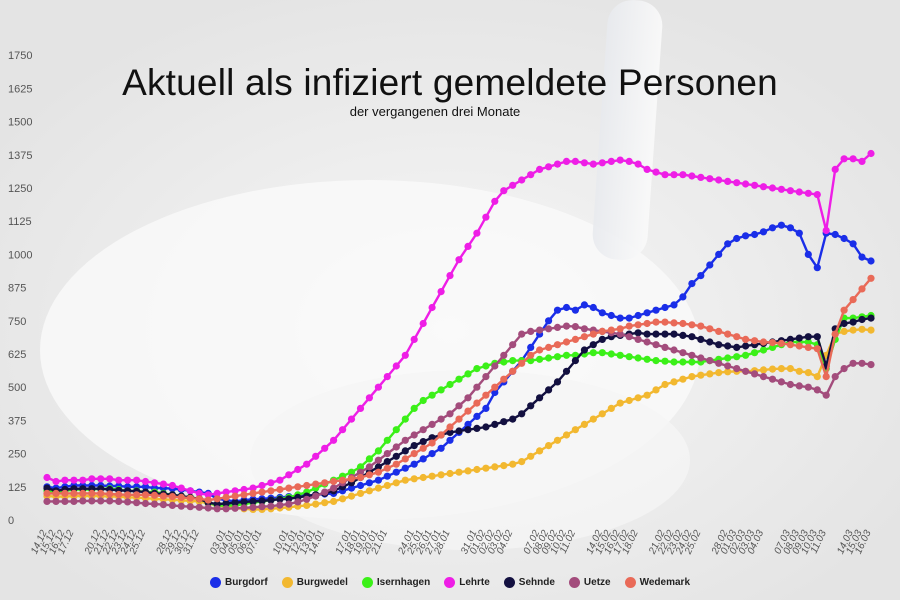 The width and height of the screenshot is (900, 600). What do you see at coordinates (17, 355) in the screenshot?
I see `y-tick-label: 625` at bounding box center [17, 355].